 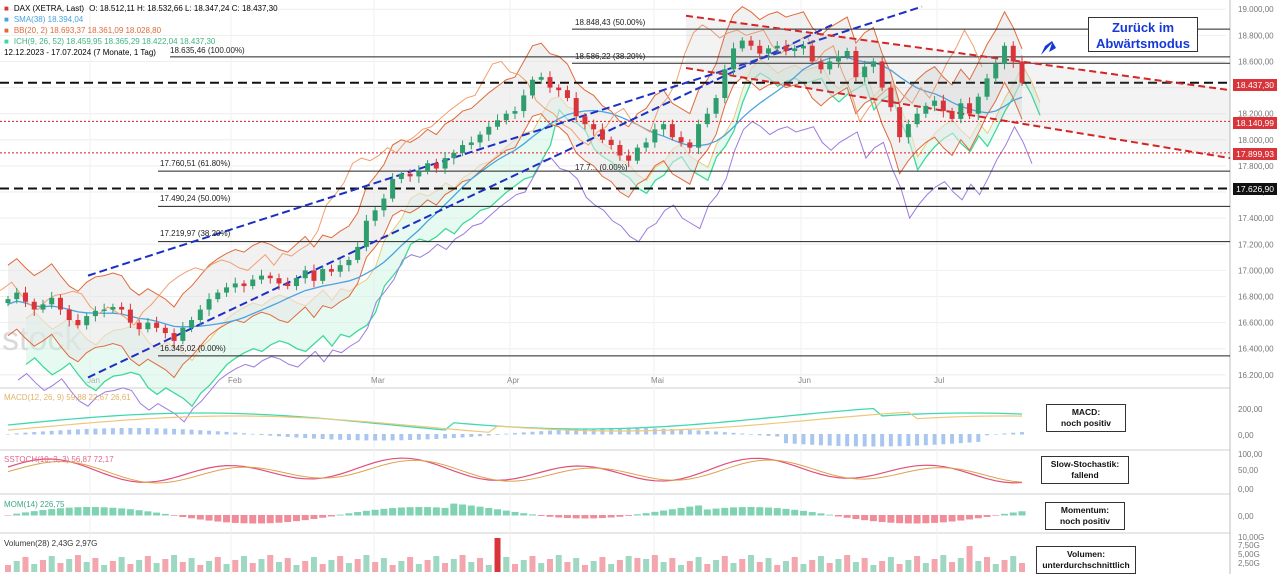 What do you see at coordinates (804, 380) in the screenshot?
I see `x-tick-label: Jun` at bounding box center [804, 380].